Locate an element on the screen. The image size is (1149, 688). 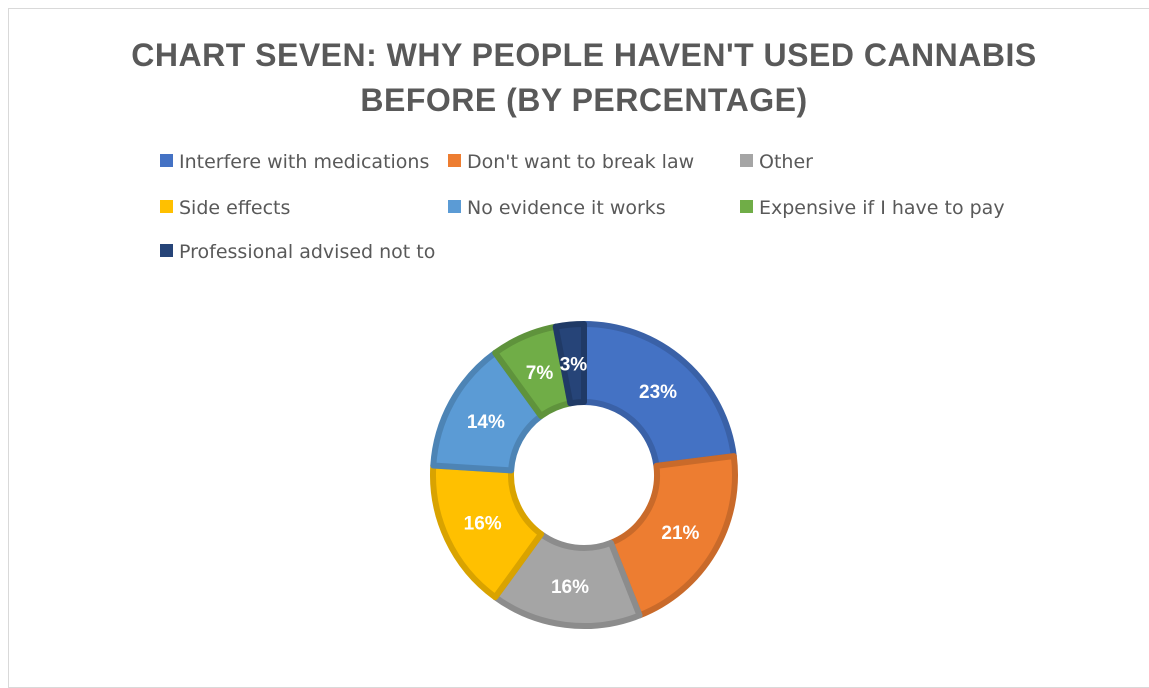
legend-swatch-side-effects is located at coordinates (166, 206).